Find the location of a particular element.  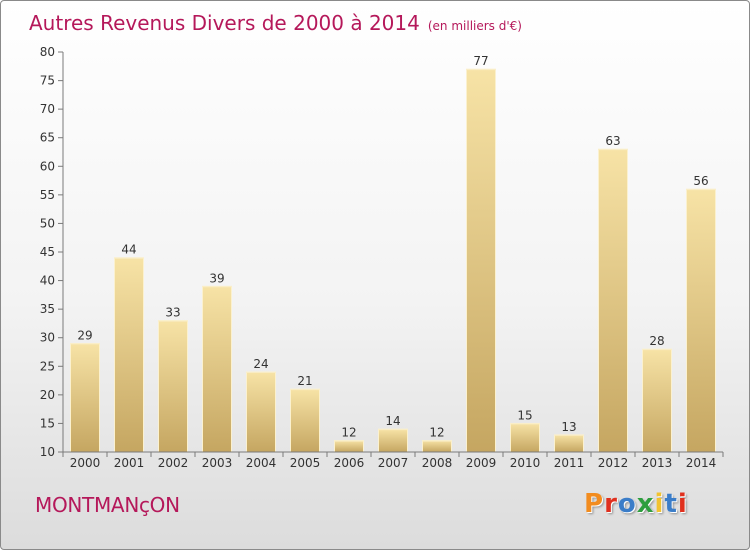

data-label-2007: 14 is located at coordinates (392, 421).